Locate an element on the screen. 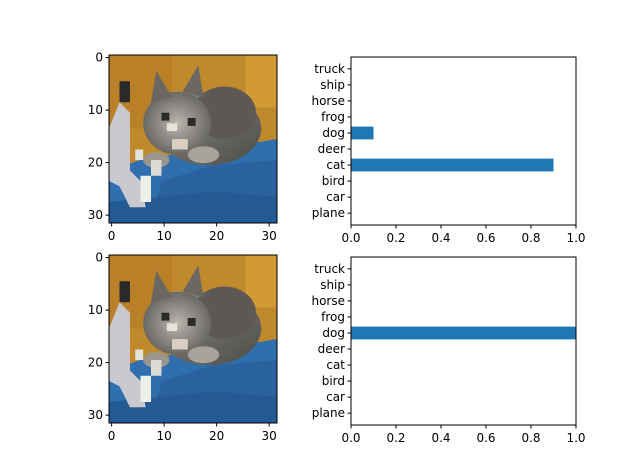  image-top-xtick-label-1: 10 is located at coordinates (163, 236).